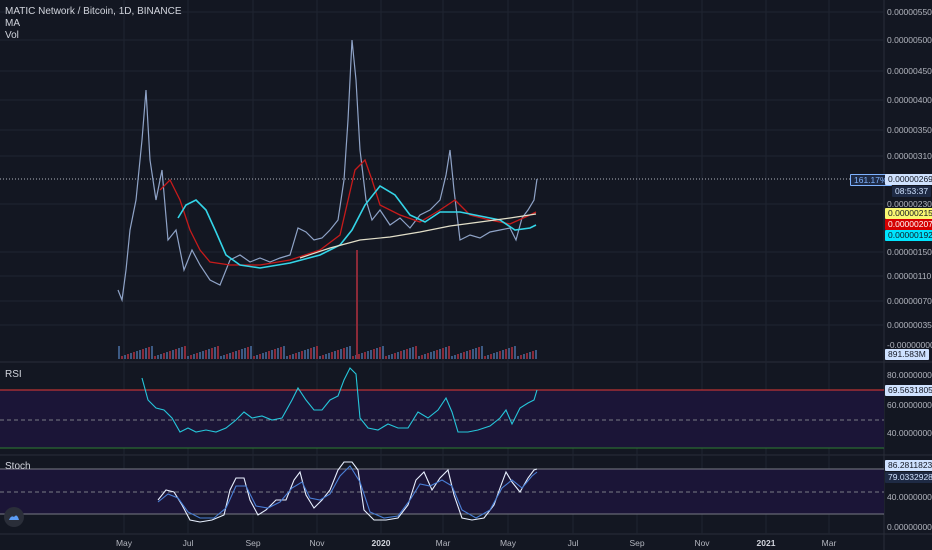 The image size is (932, 550). What do you see at coordinates (14, 517) in the screenshot?
I see `tradingview-logo-icon` at bounding box center [14, 517].